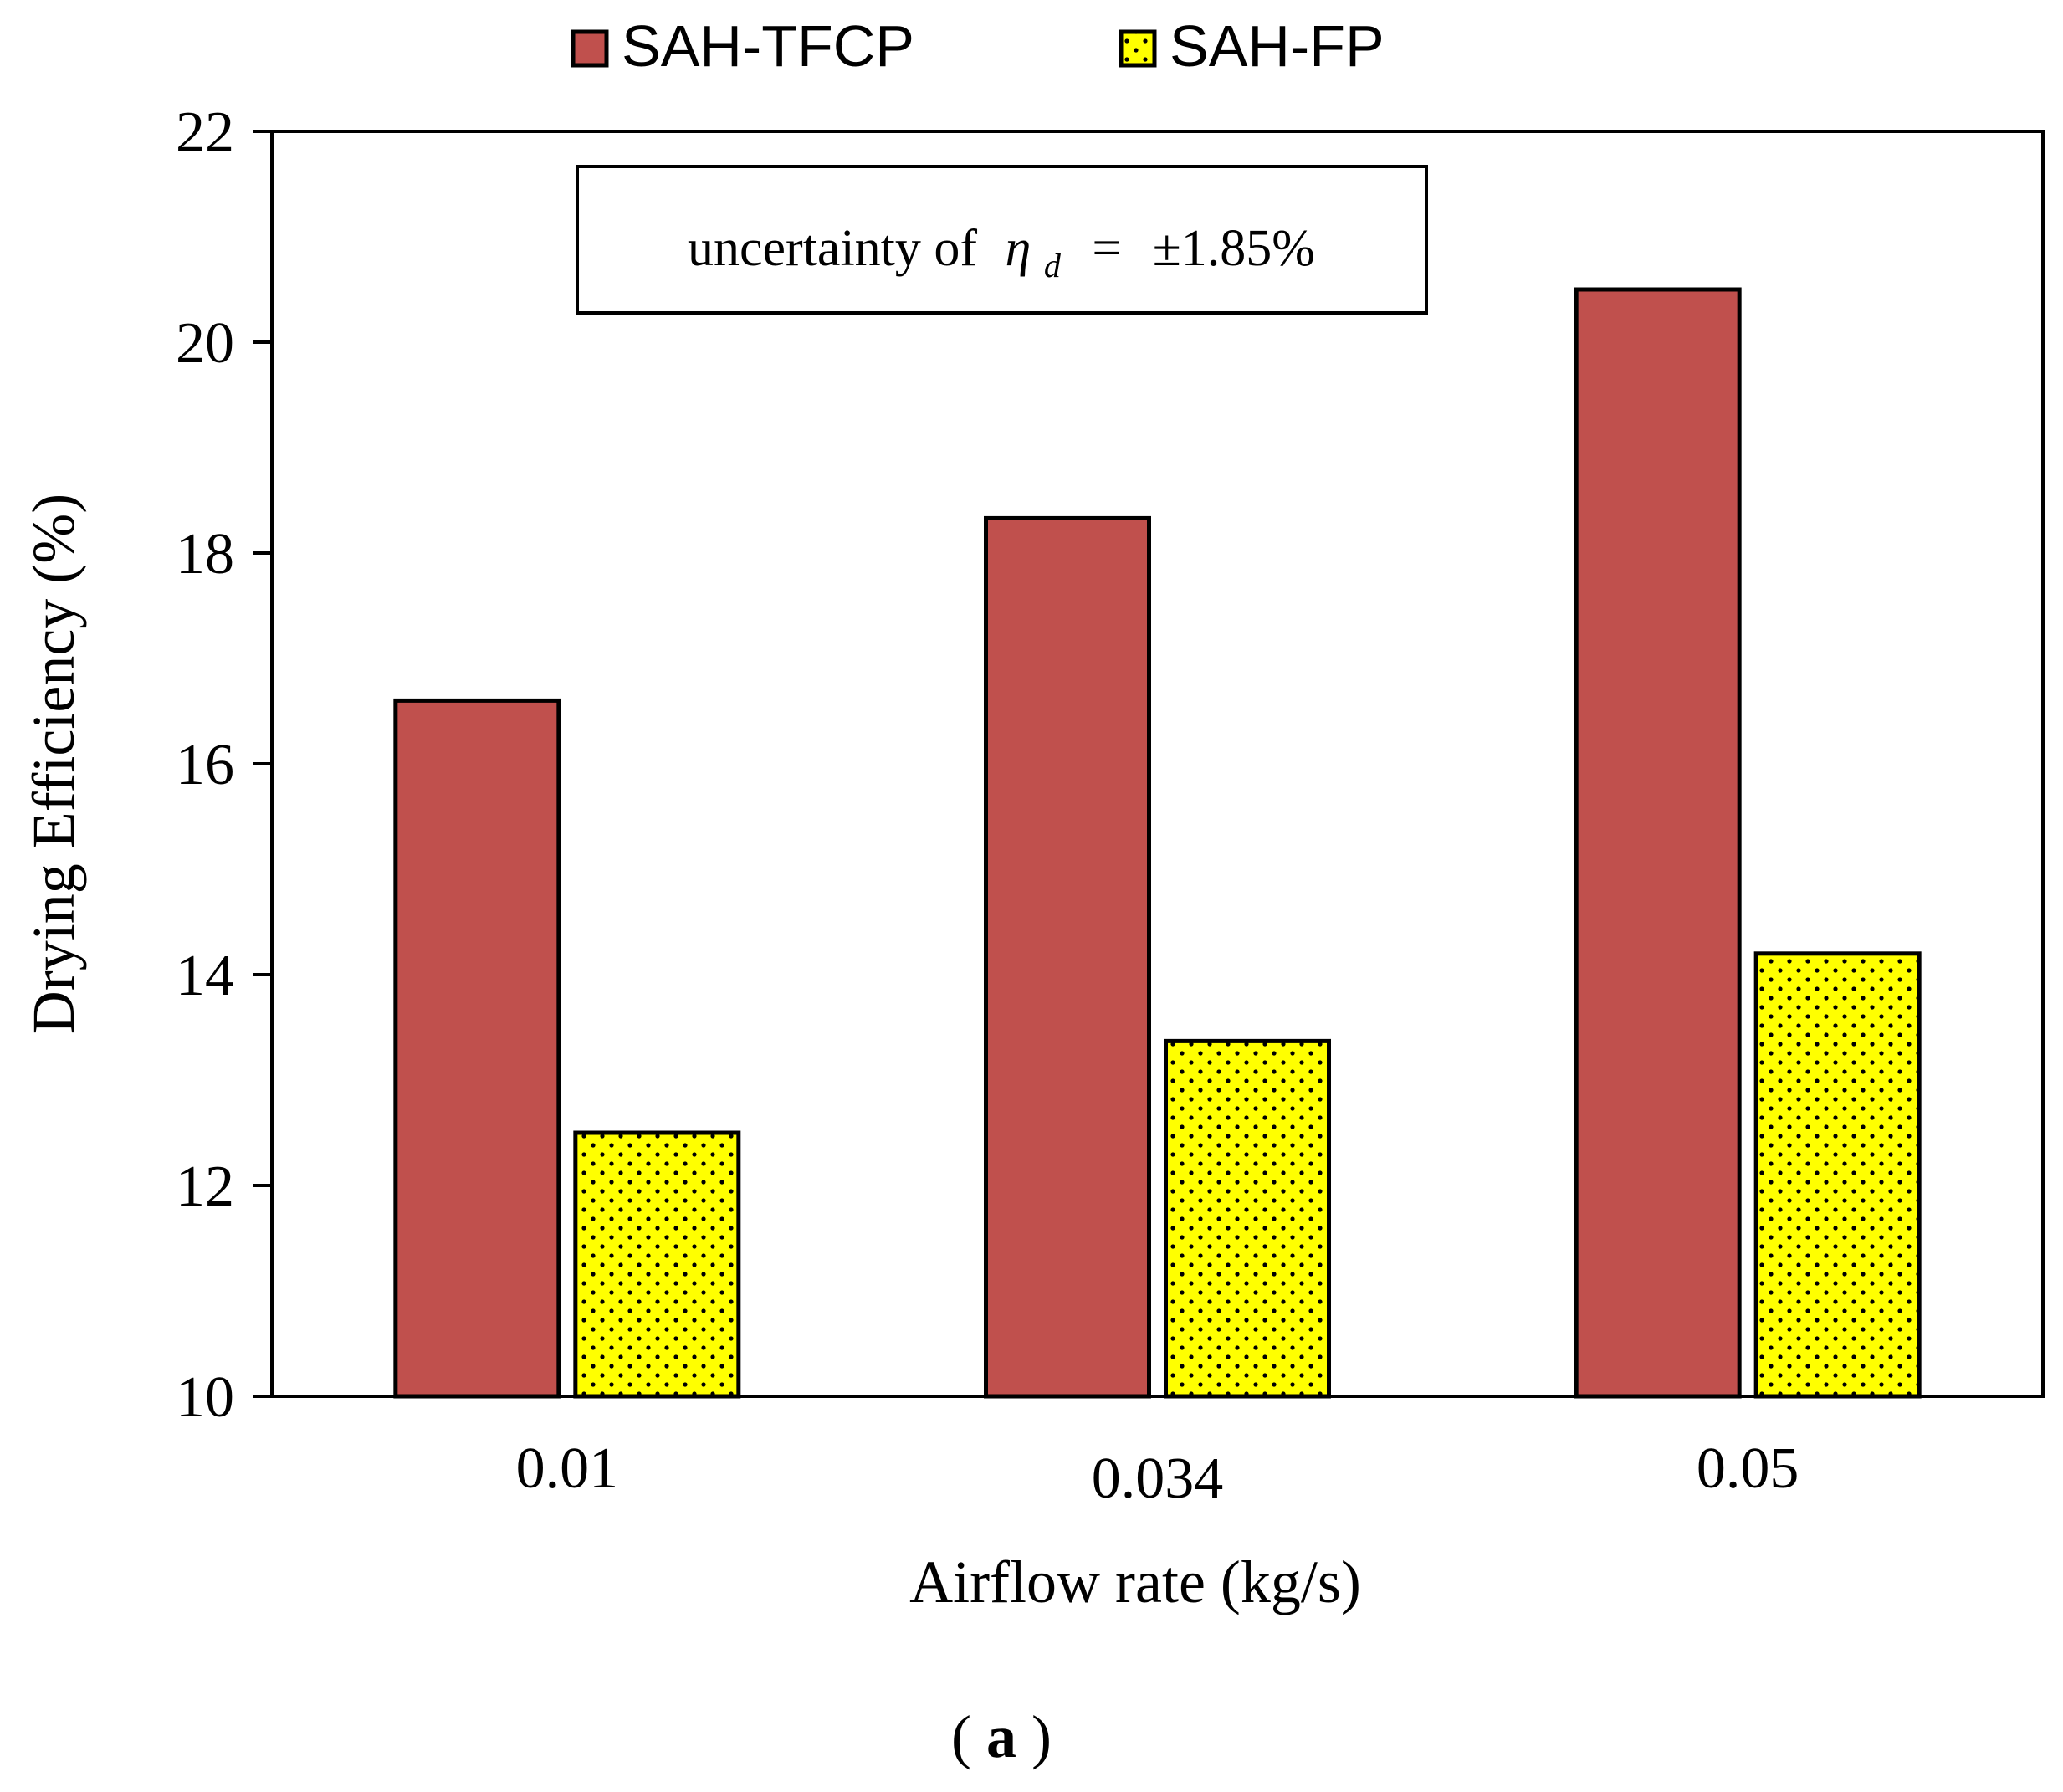 This screenshot has width=2063, height=1792. I want to click on y-tick-label: 16, so click(205, 765).